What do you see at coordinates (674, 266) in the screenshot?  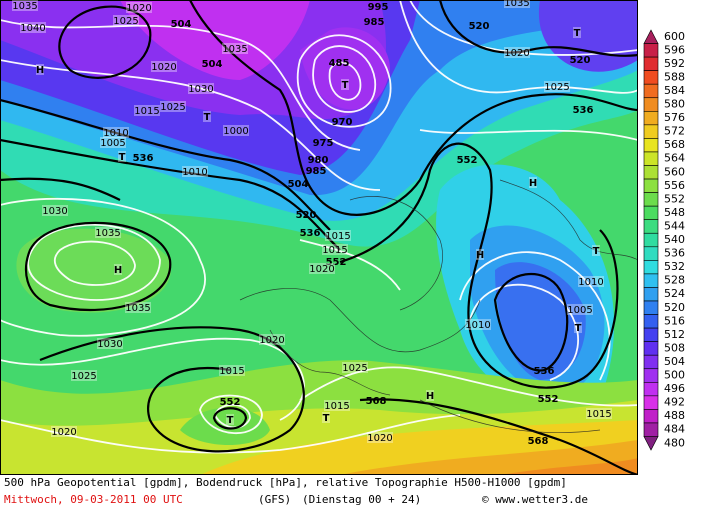 I see `legend-label: 532` at bounding box center [674, 266].